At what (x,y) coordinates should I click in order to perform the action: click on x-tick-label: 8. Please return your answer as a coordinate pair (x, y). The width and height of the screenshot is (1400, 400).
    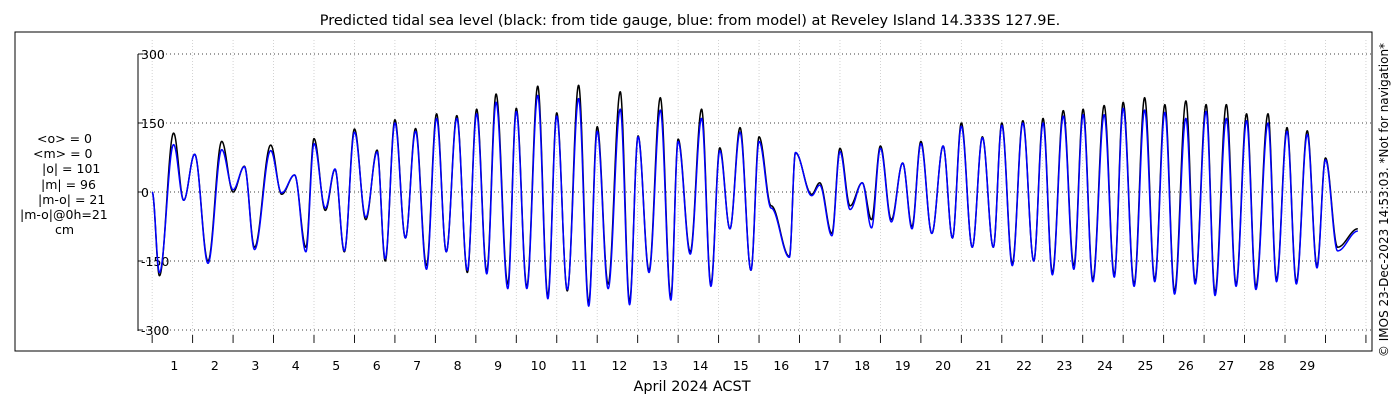
    Looking at the image, I should click on (458, 365).